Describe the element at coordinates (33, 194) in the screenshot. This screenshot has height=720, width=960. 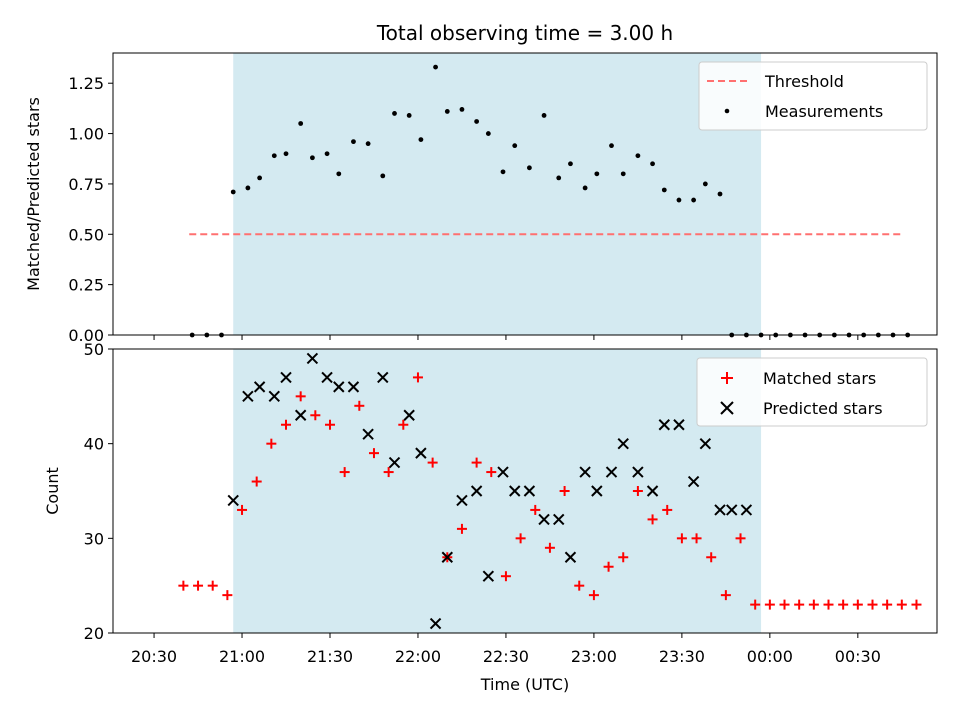
I see `top-y-axis-label: Matched/Predicted stars` at that location.